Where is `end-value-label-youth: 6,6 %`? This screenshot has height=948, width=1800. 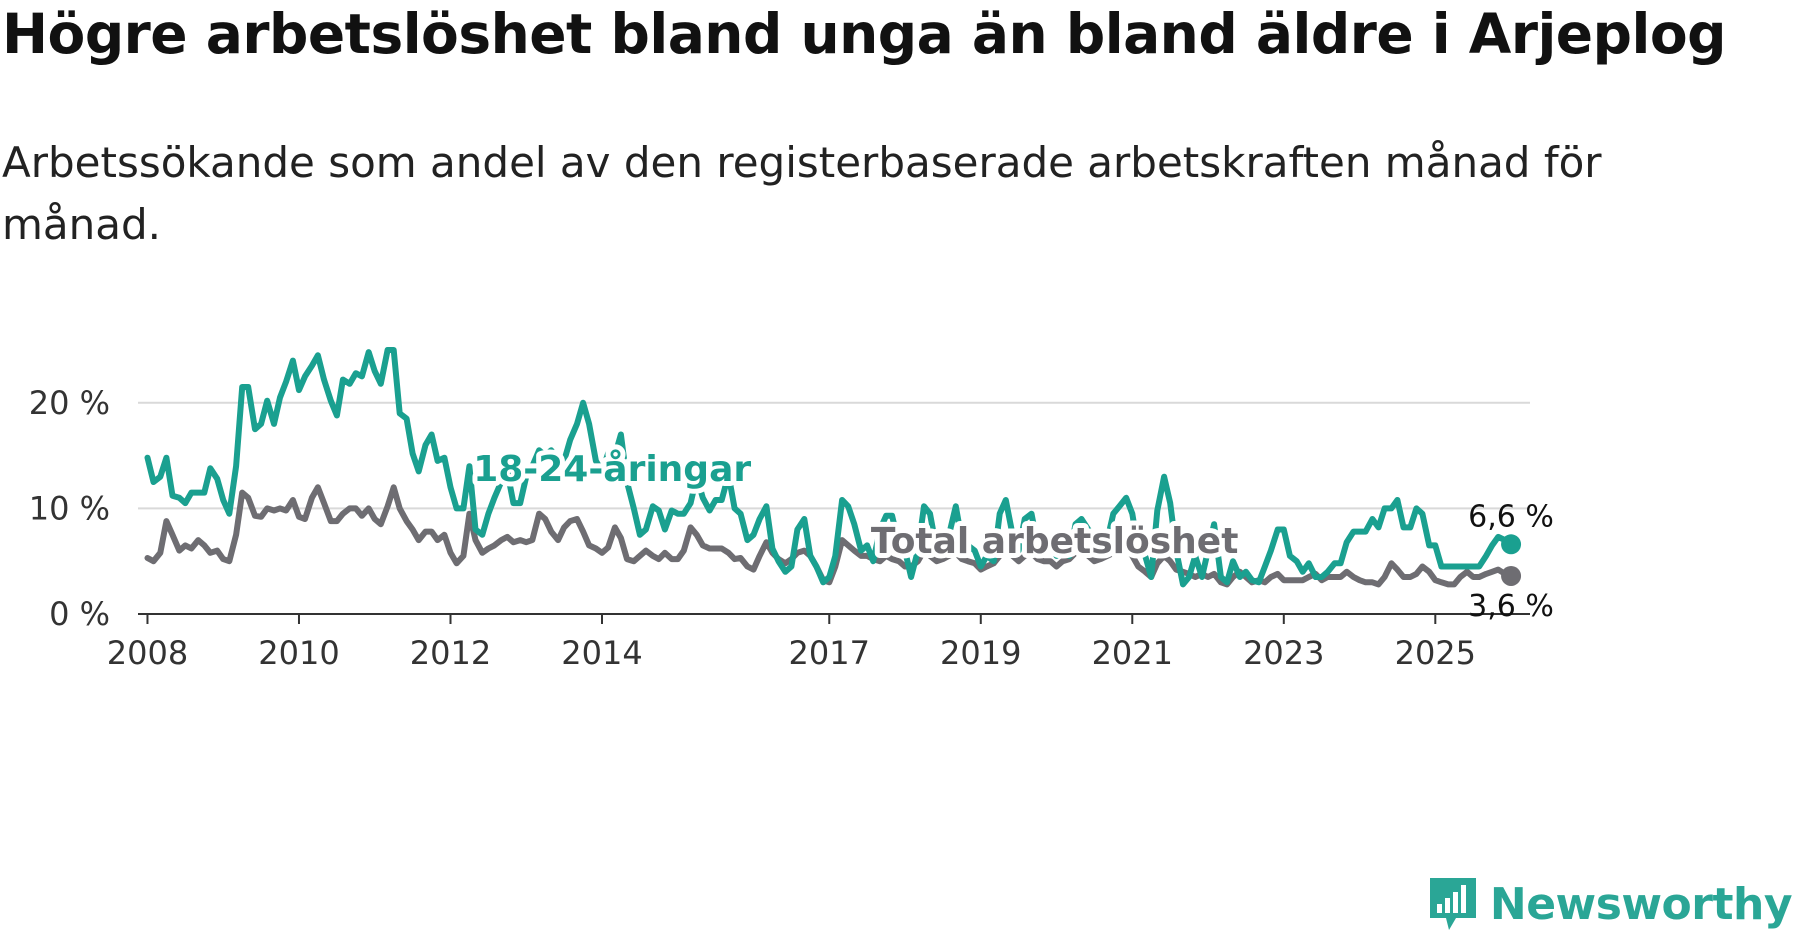
end-value-label-youth: 6,6 % is located at coordinates (1511, 516).